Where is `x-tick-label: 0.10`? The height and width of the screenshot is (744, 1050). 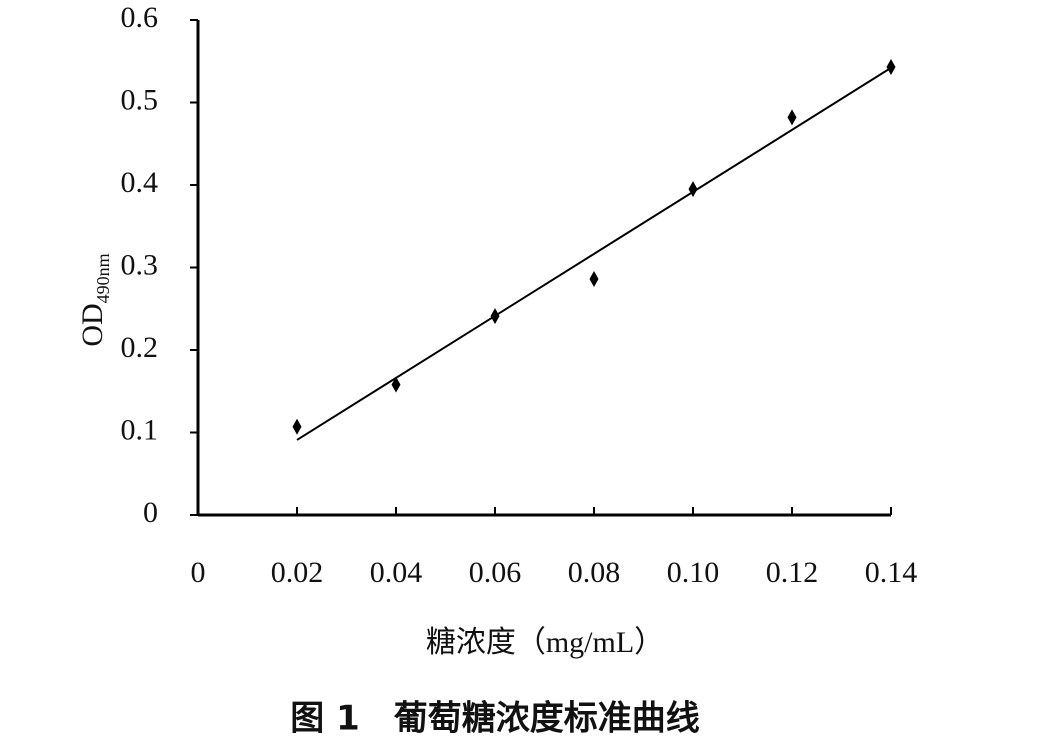
x-tick-label: 0.10 is located at coordinates (693, 572).